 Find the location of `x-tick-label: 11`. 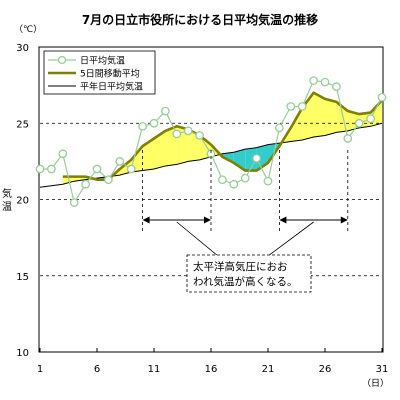

x-tick-label: 11 is located at coordinates (154, 369).